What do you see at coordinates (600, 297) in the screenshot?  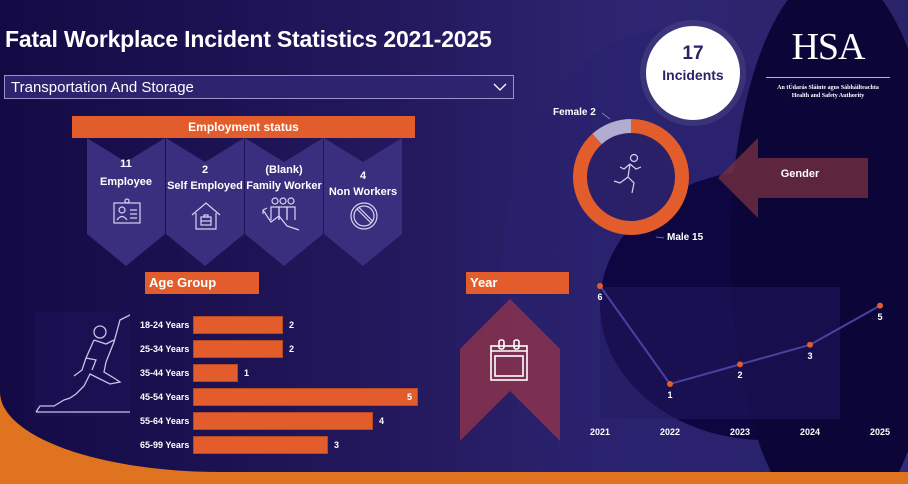 I see `data-point-label: 6` at bounding box center [600, 297].